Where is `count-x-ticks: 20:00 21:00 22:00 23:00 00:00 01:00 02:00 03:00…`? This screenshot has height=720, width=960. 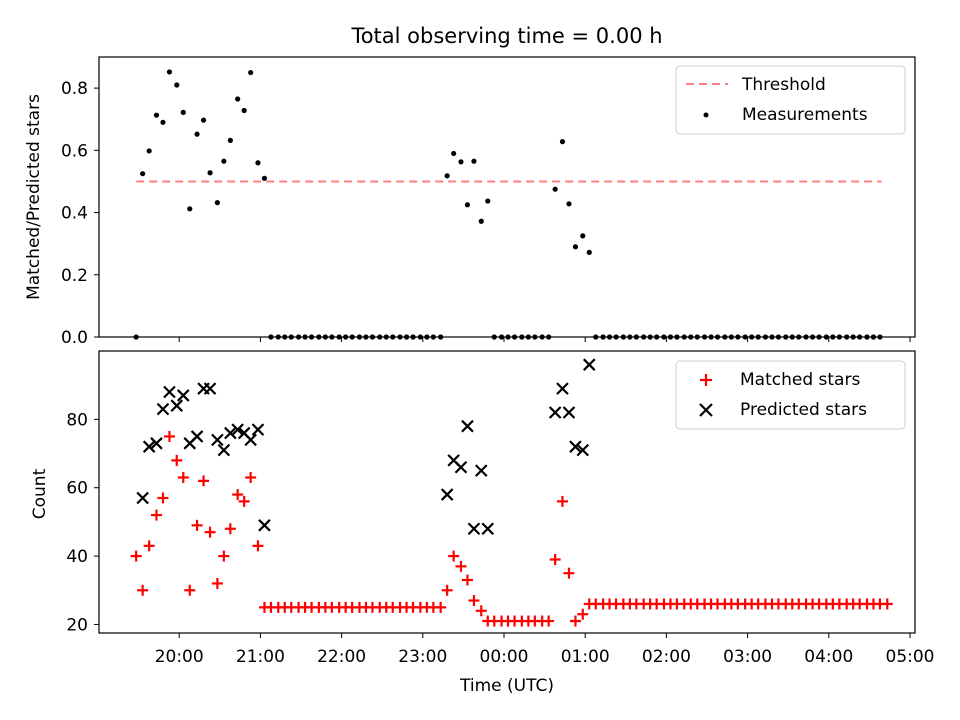
count-x-ticks: 20:00 21:00 22:00 23:00 00:00 01:00 02:00 03:00… is located at coordinates (545, 650).